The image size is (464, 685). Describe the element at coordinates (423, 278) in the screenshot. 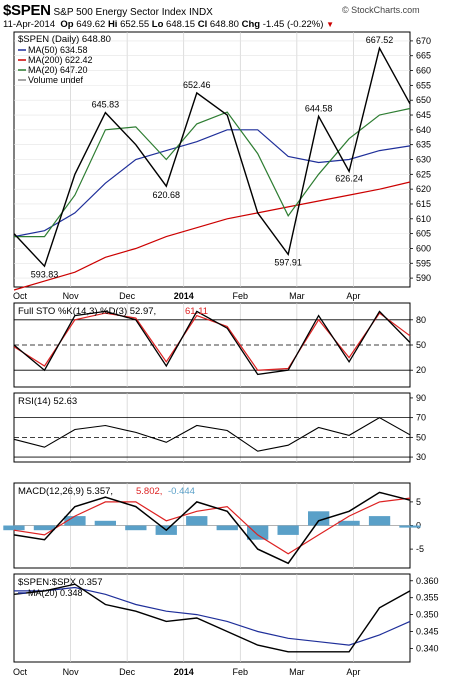

I see `y-tick-label: 590` at that location.